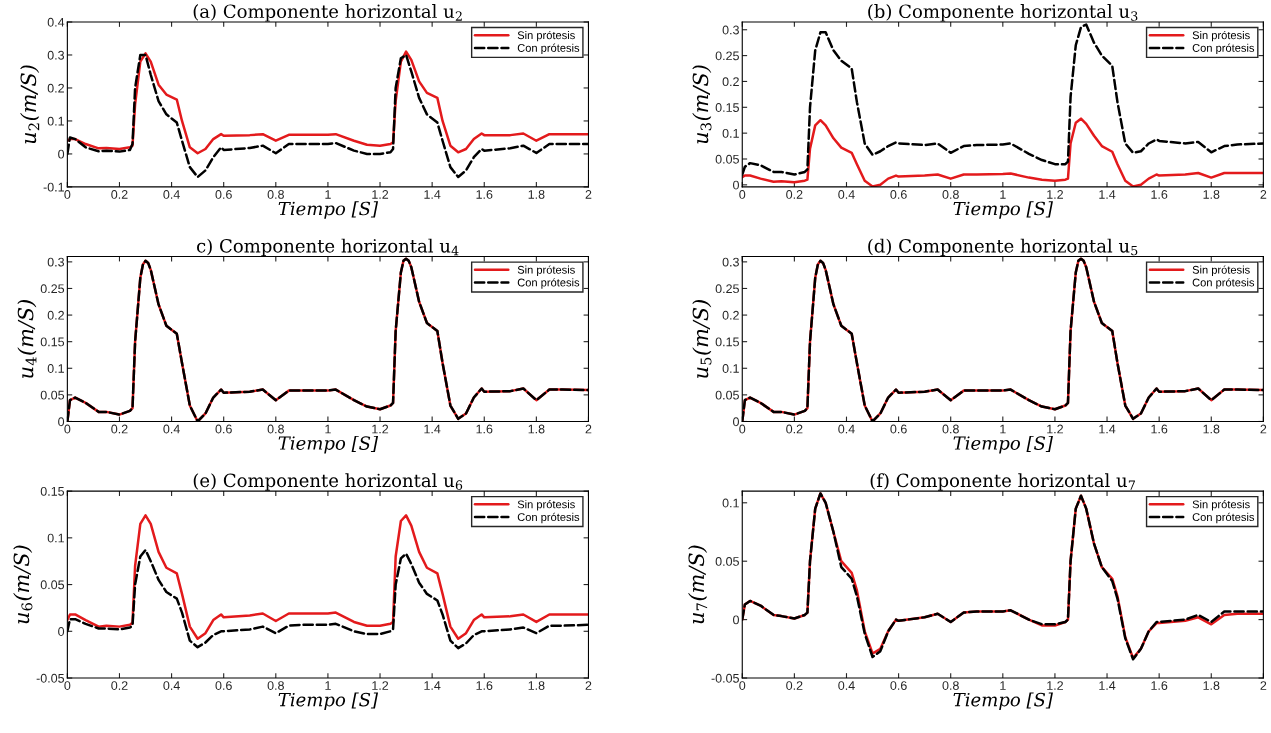 This screenshot has width=1271, height=733. What do you see at coordinates (327, 13) in the screenshot?
I see `chart-title: (a) Componente horizontal u$_{2}$` at bounding box center [327, 13].